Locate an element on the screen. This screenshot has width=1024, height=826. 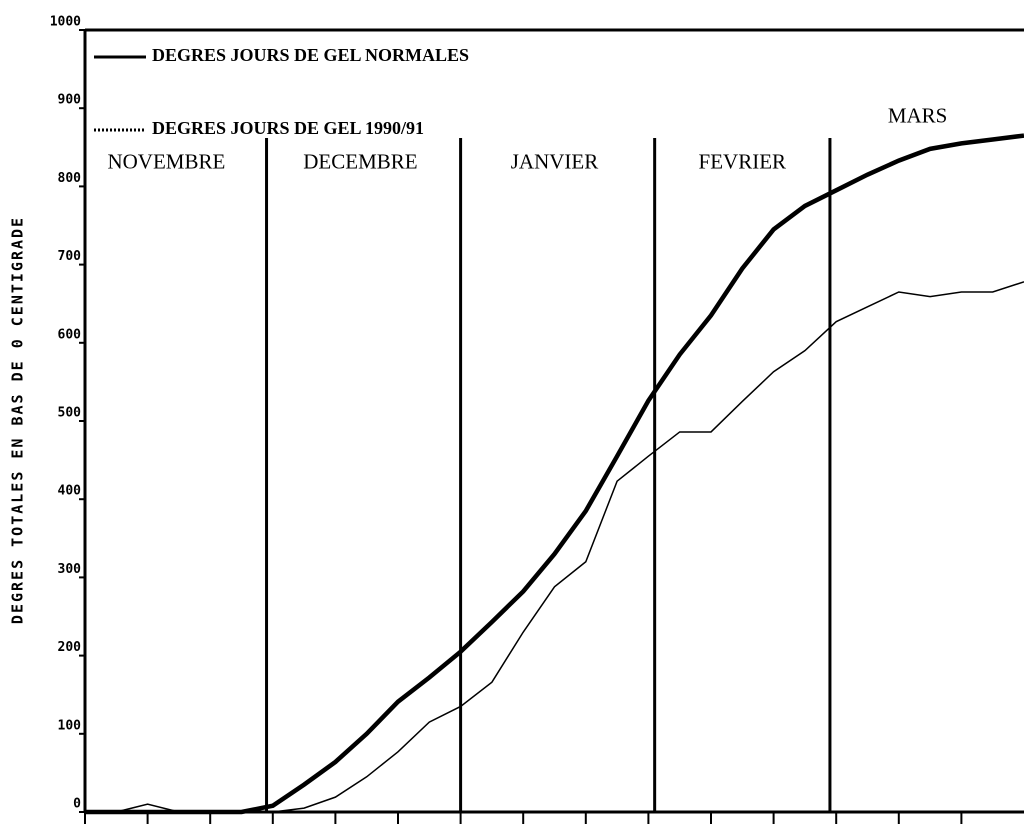
y-tick-label: 1000 is located at coordinates (65, 22).